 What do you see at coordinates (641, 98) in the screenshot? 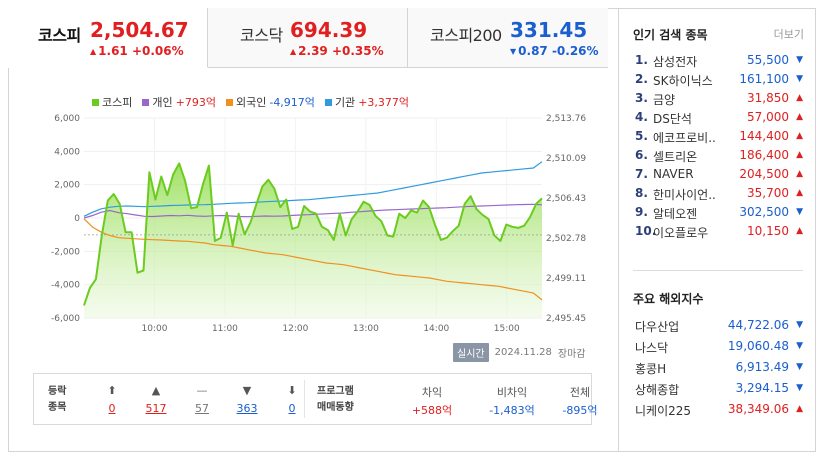
I see `rank: 3.` at bounding box center [641, 98].